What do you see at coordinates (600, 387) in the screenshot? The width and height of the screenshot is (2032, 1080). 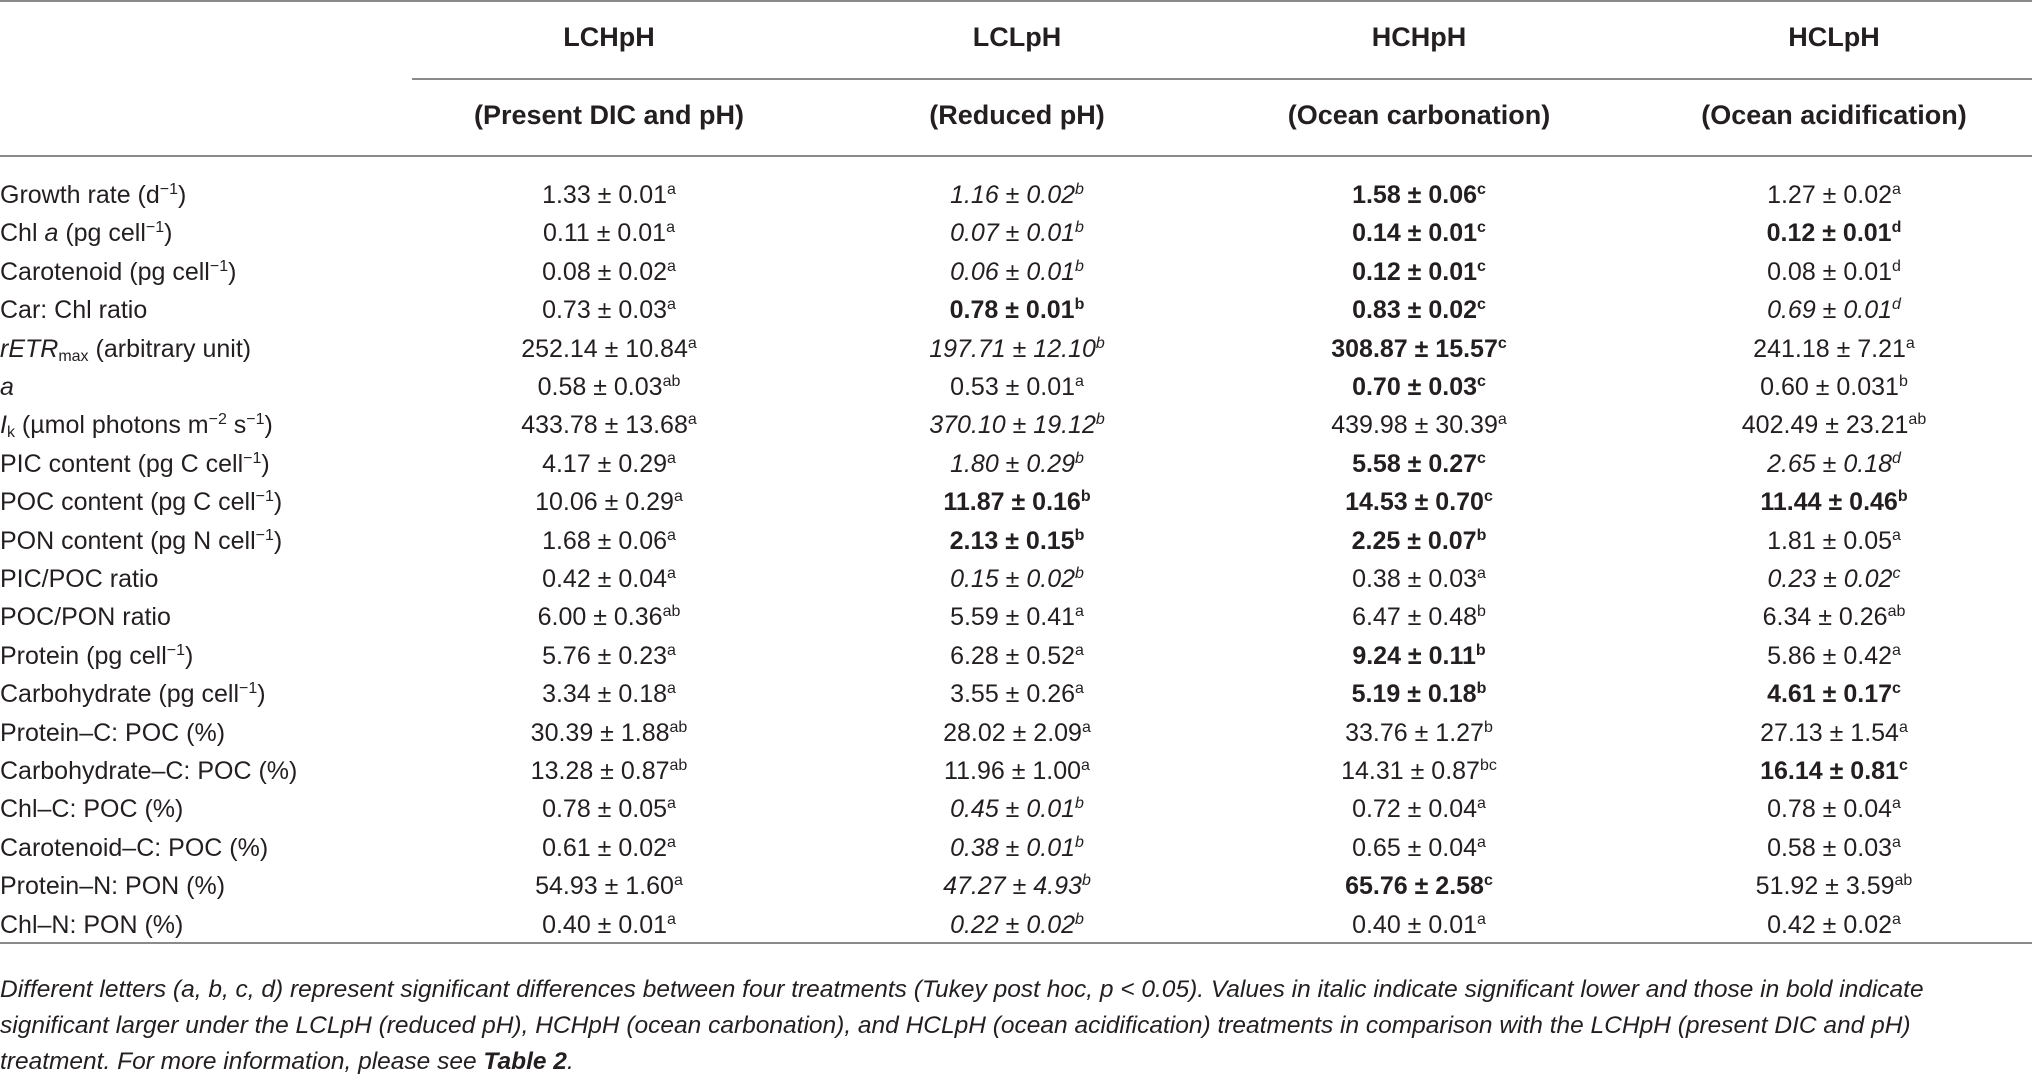 I see `cell-value: 0.58 ± 0.03` at bounding box center [600, 387].